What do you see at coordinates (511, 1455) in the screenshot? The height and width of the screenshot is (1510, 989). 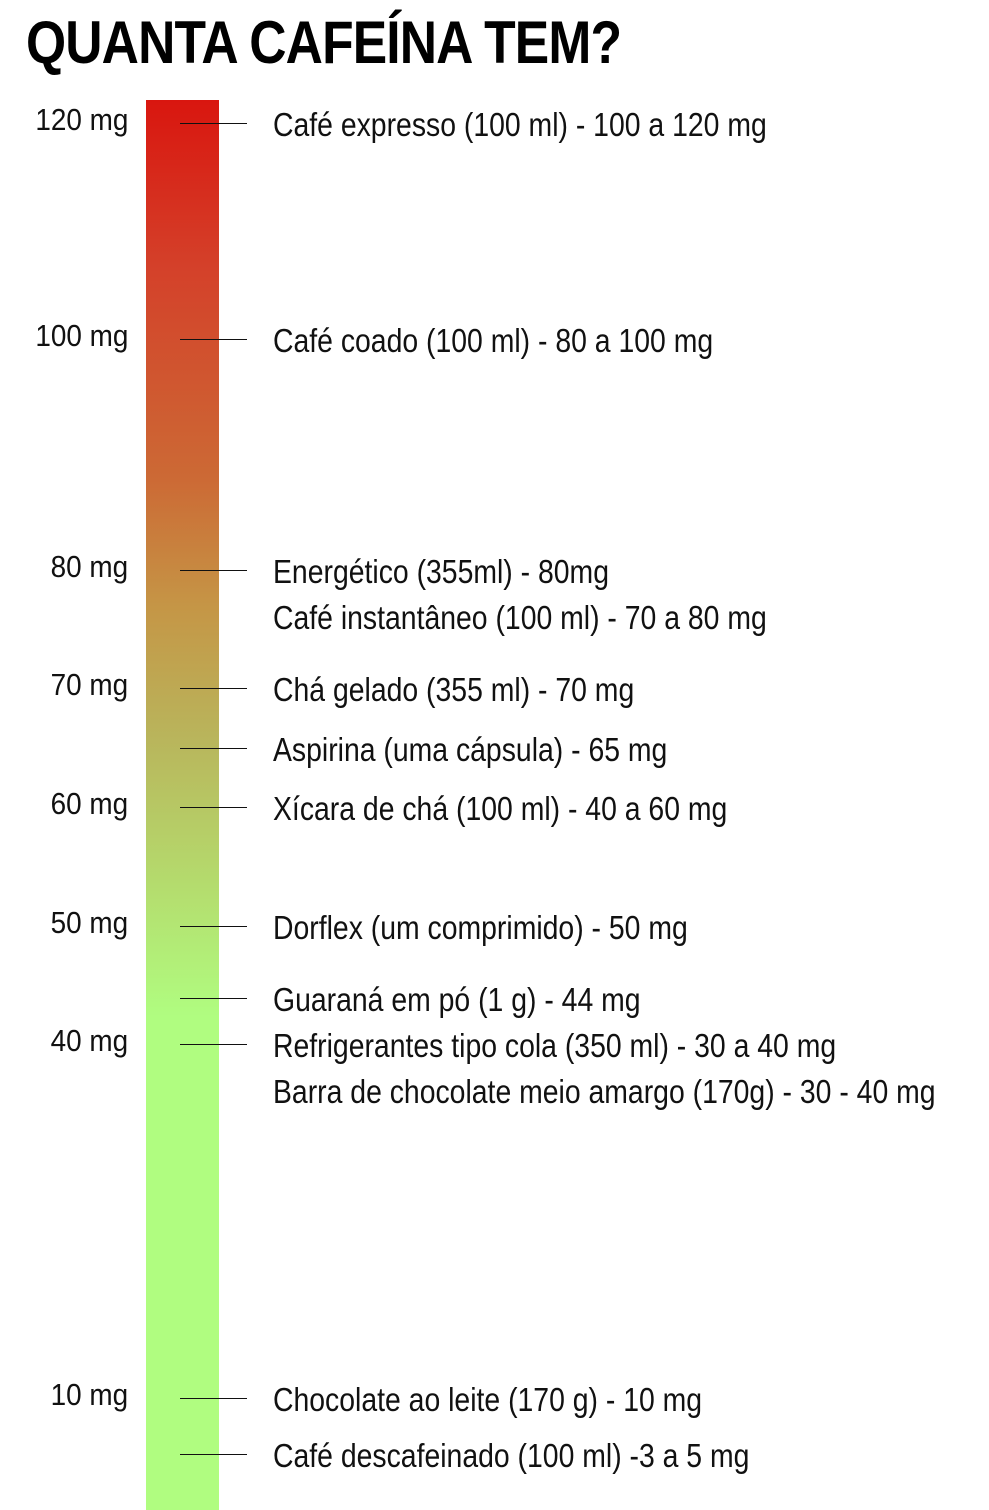 I see `item-label: Café descafeinado (100 ml) -3 a 5 mg` at bounding box center [511, 1455].